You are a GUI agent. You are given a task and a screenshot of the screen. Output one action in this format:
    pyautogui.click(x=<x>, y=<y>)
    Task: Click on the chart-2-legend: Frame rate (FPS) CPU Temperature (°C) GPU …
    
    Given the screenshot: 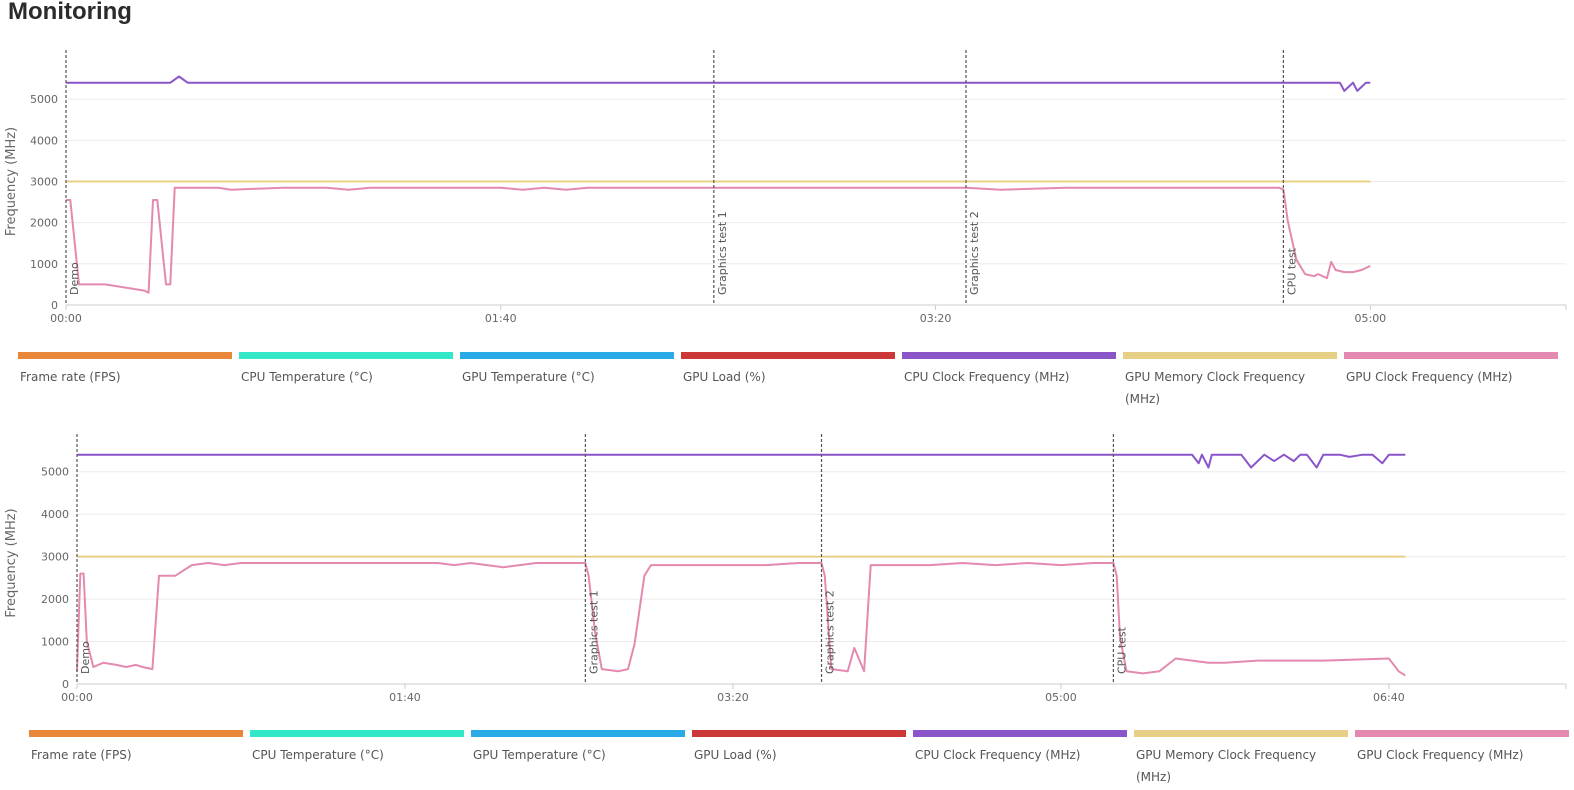 What is the action you would take?
    pyautogui.click(x=787, y=760)
    